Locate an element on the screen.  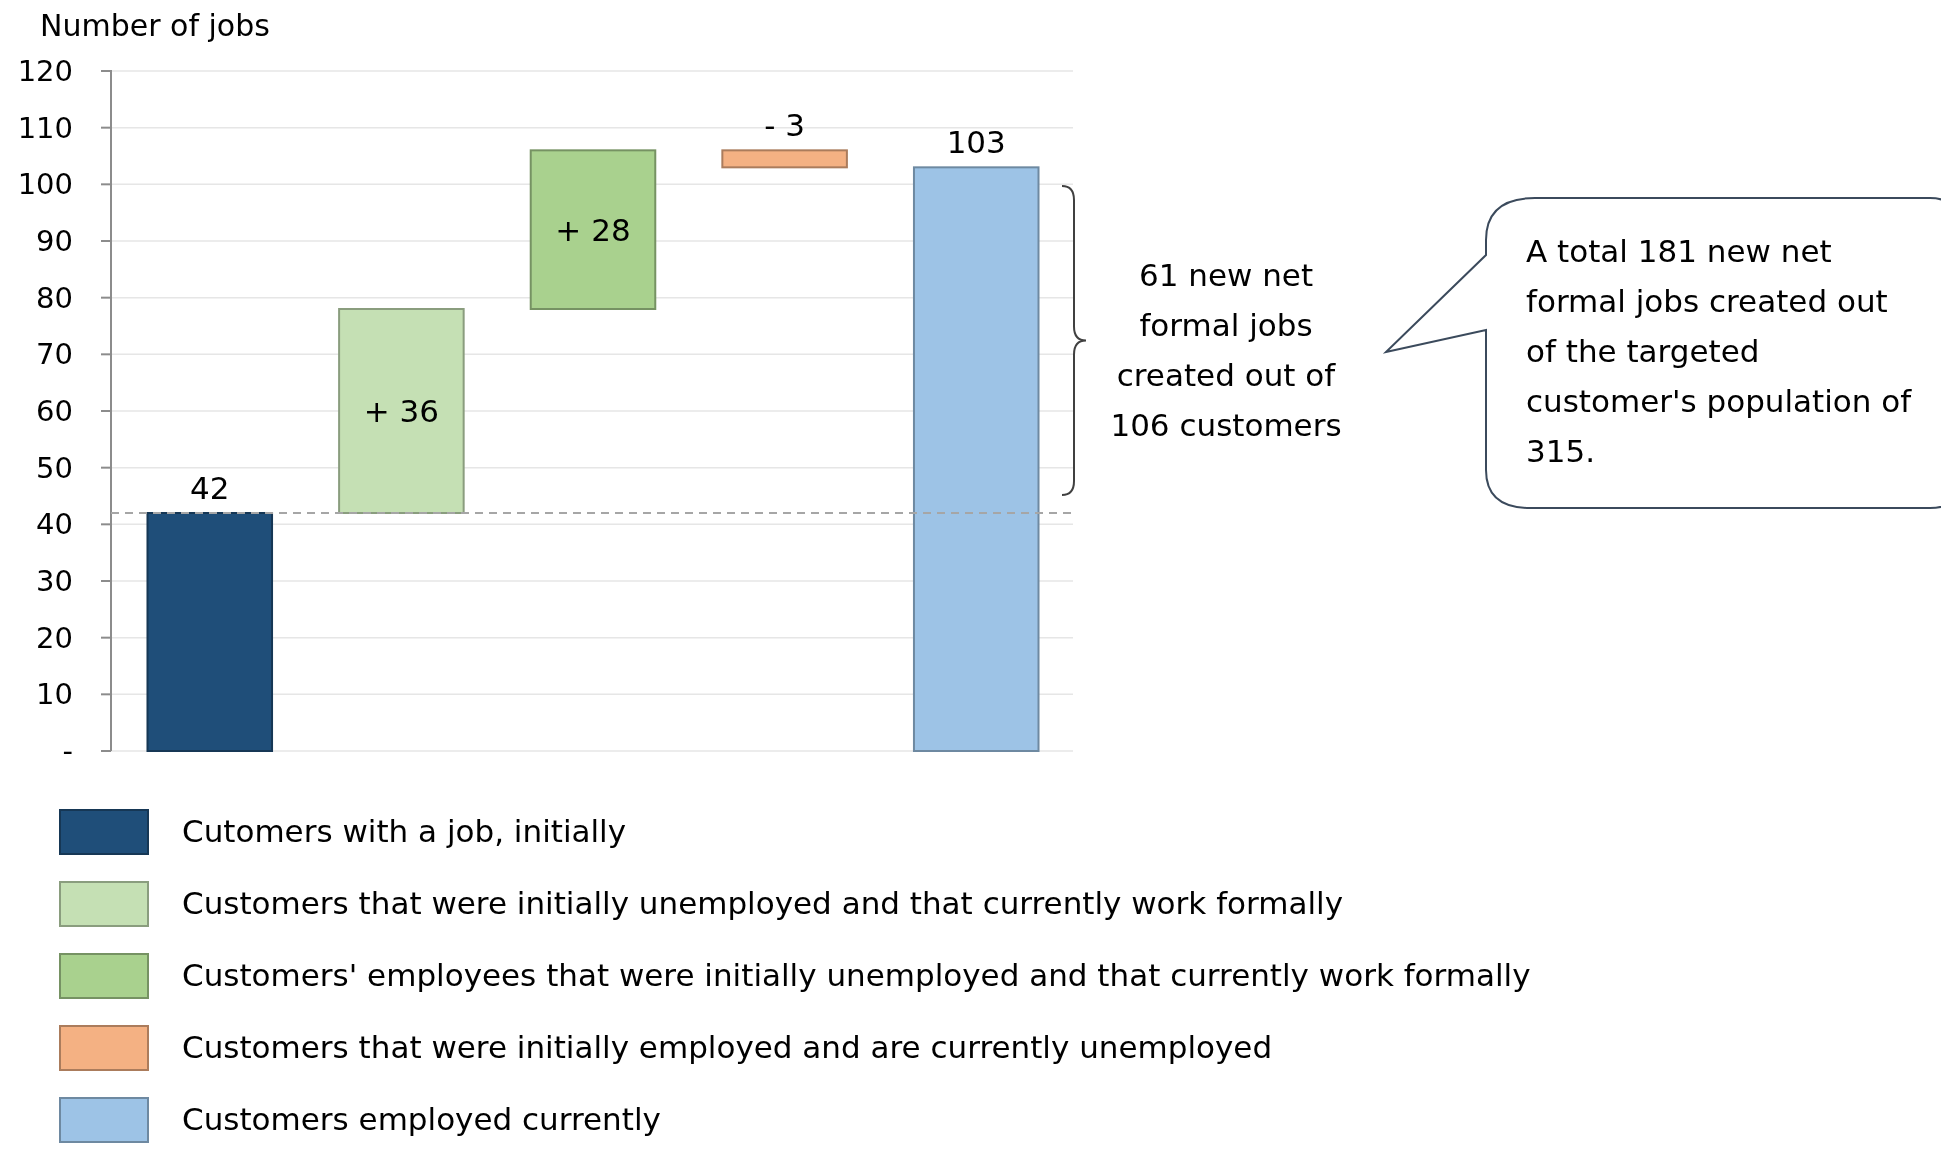
y-tick-label: 50 is located at coordinates (54, 467).